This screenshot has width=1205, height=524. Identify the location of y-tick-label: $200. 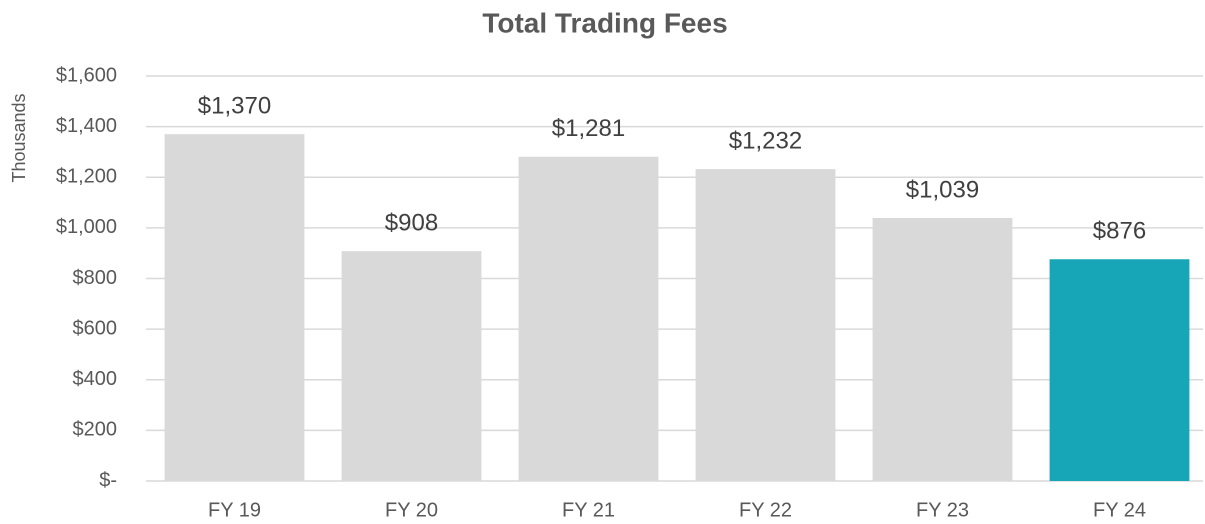
(95, 430).